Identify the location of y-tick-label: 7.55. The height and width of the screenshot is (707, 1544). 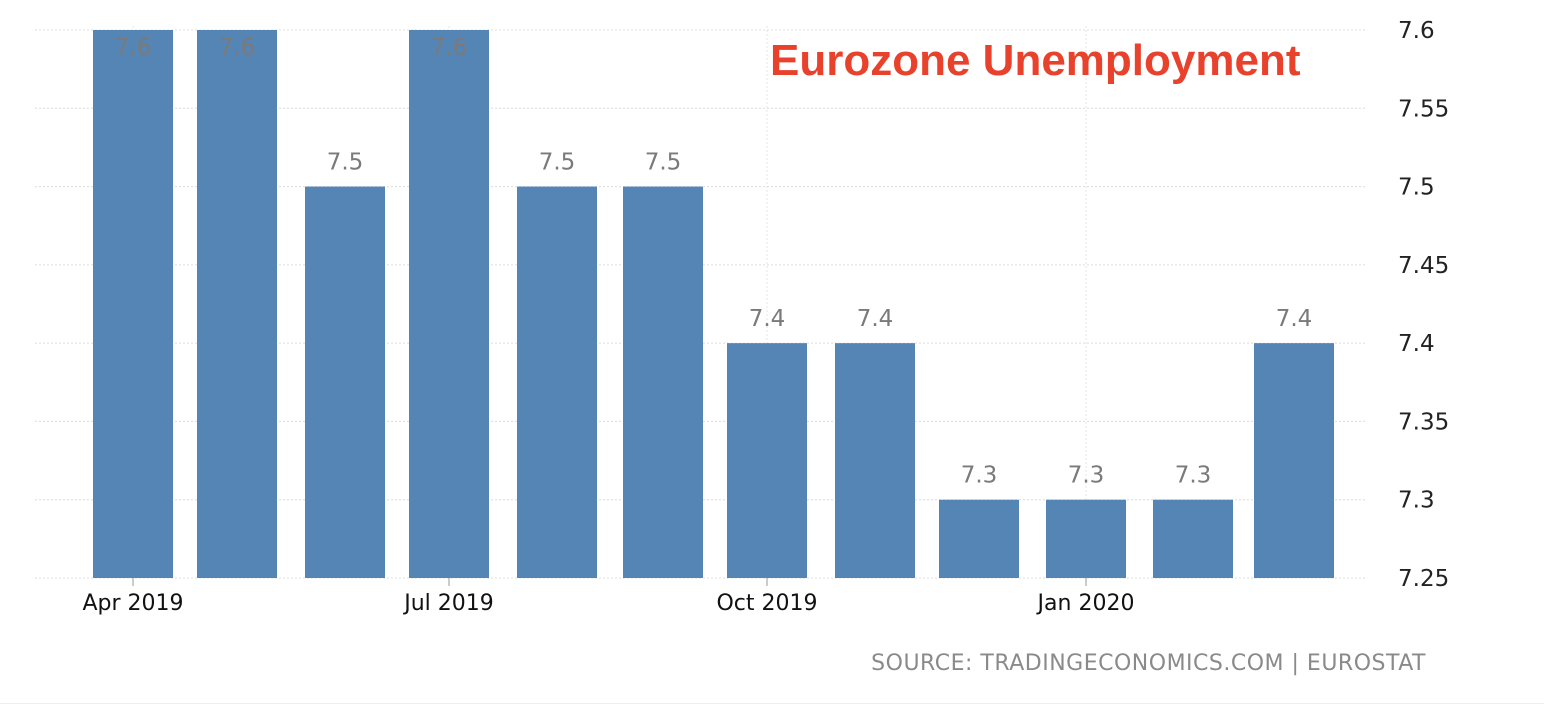
(1423, 109).